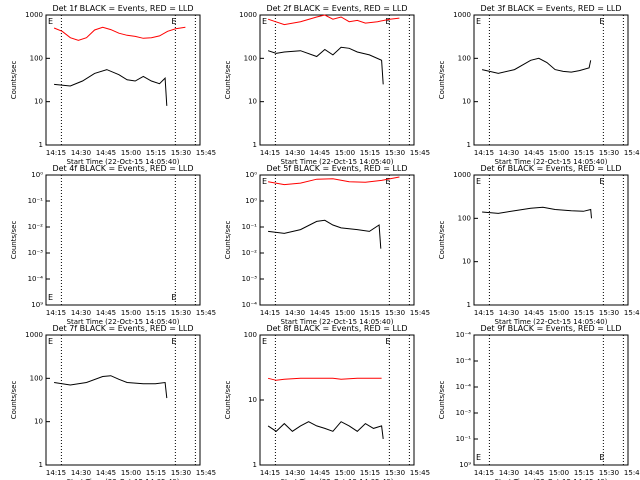  What do you see at coordinates (550, 8) in the screenshot?
I see `panel-title: Det 3f BLACK = Events, RED = LLD` at bounding box center [550, 8].